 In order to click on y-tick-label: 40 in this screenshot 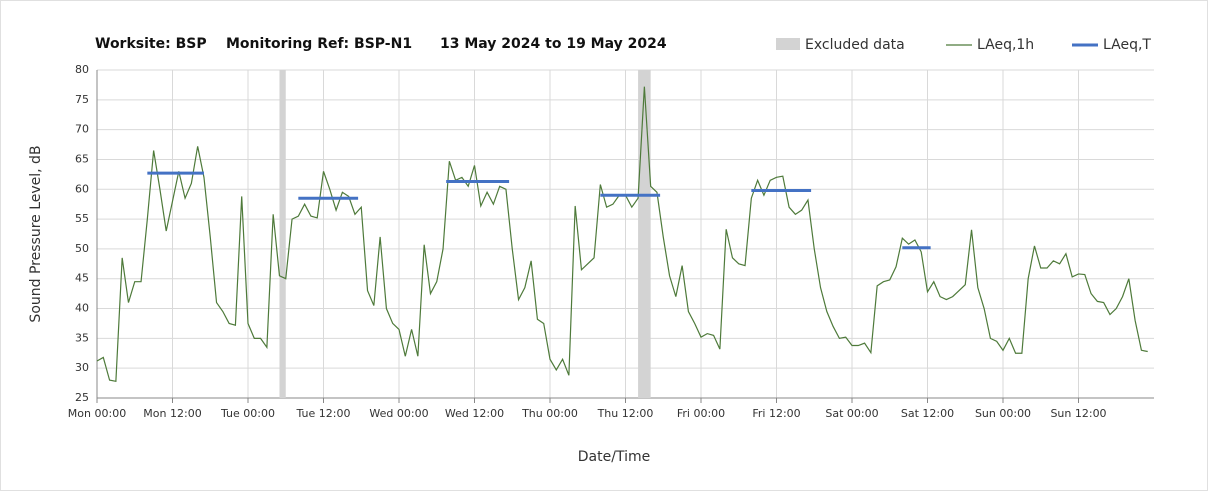, I will do `click(82, 308)`.